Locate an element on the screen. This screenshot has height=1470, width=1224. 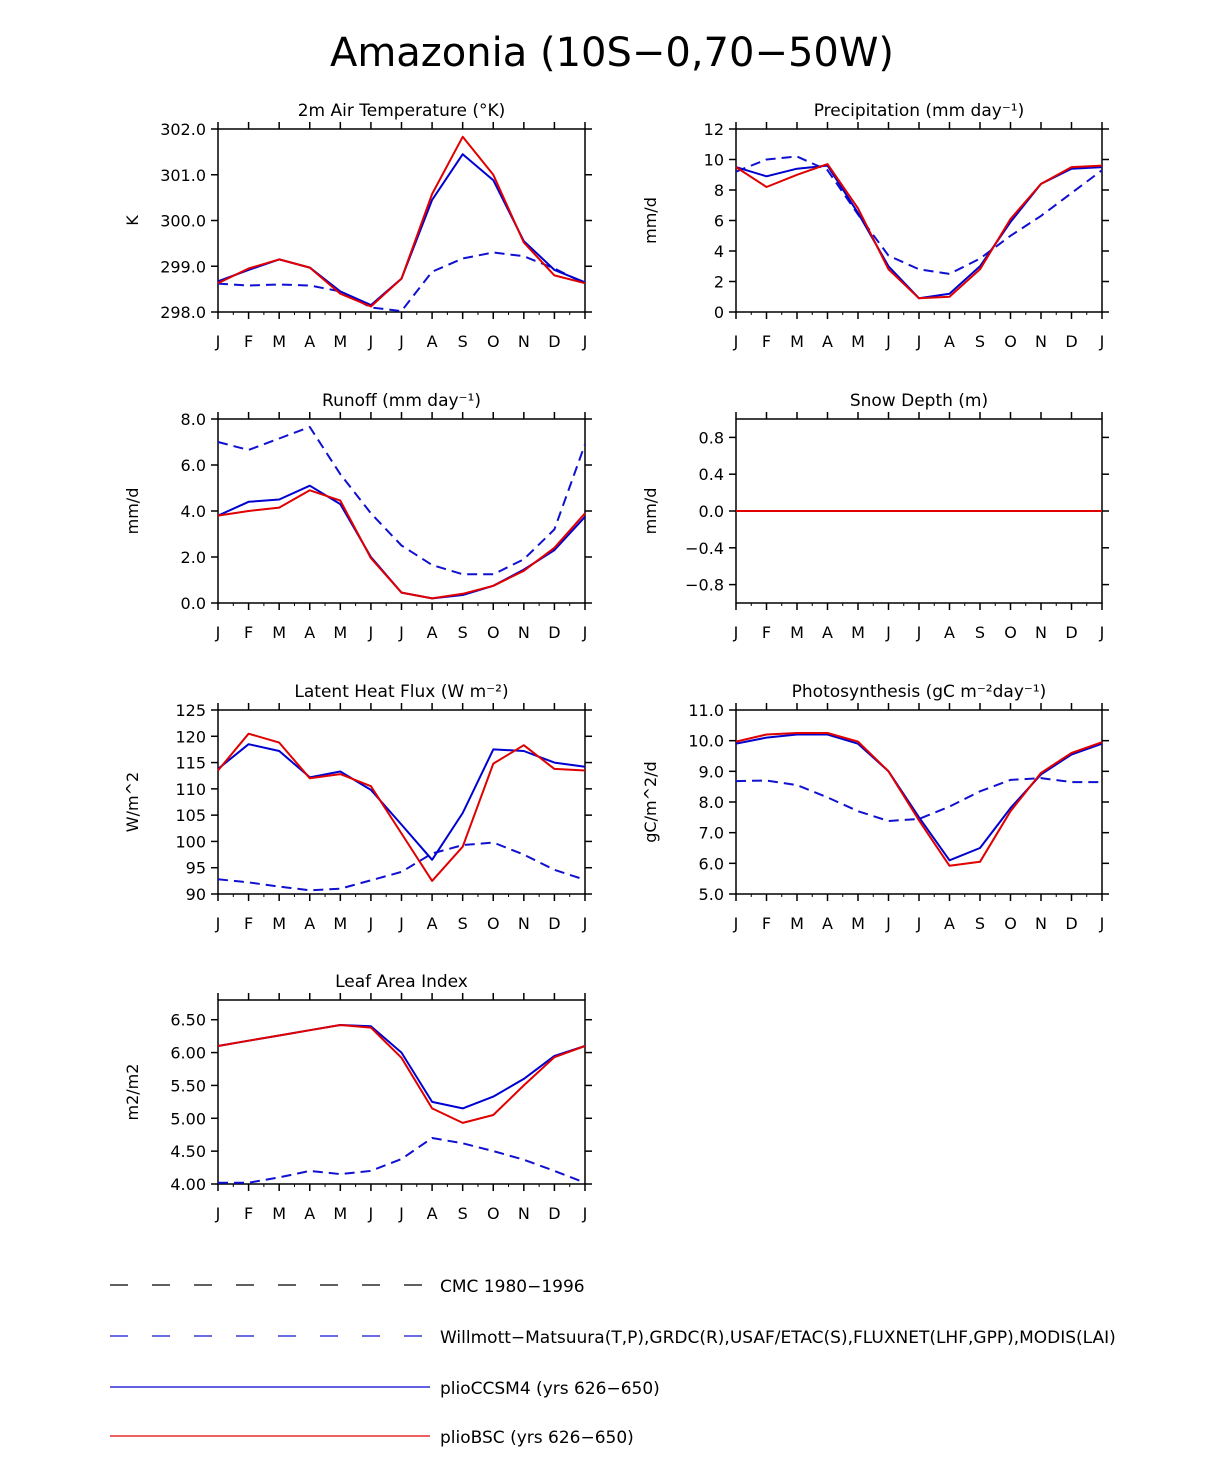
y-tick-label: 8.0 is located at coordinates (711, 802).